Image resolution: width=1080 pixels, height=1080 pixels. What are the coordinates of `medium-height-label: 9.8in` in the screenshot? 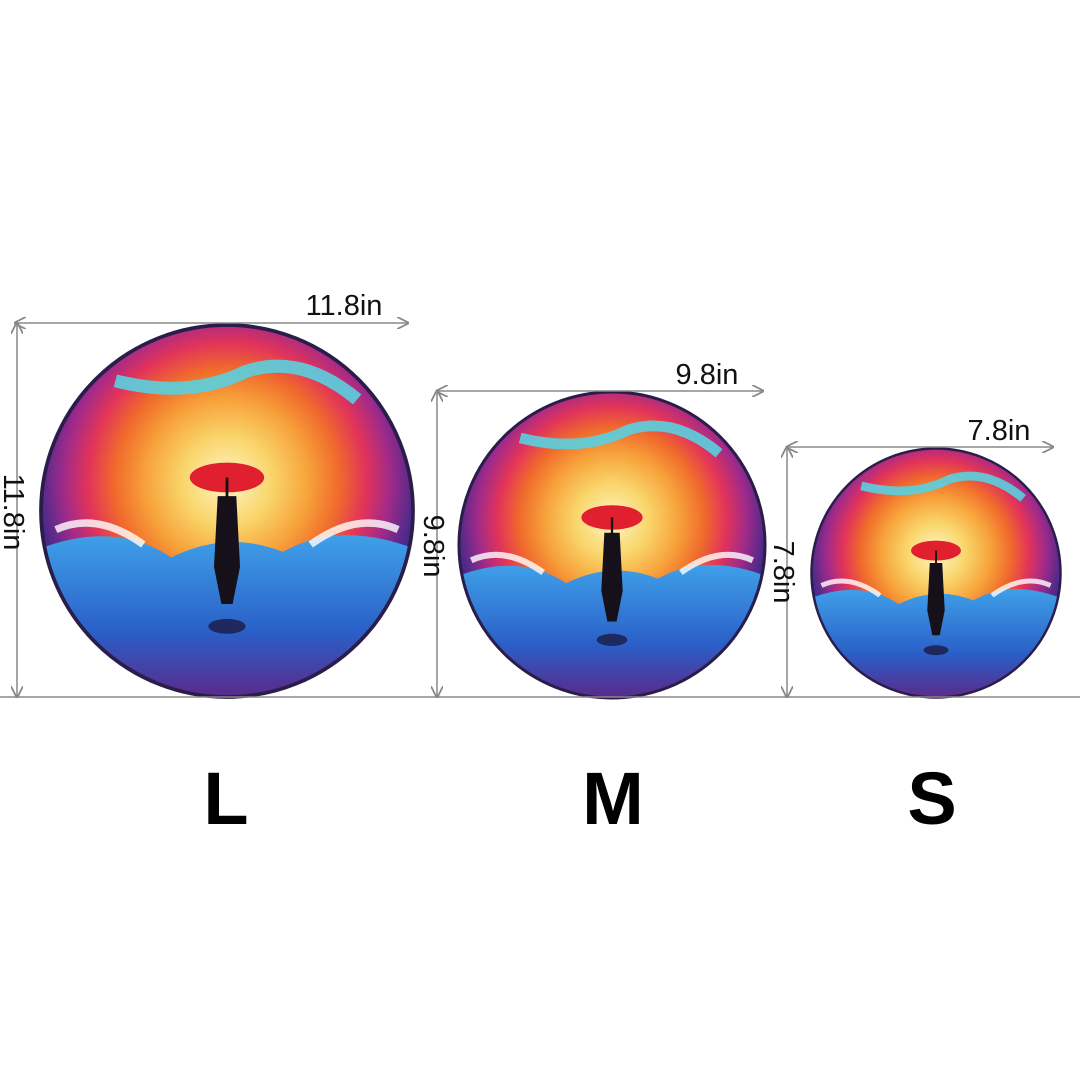 It's located at (433, 546).